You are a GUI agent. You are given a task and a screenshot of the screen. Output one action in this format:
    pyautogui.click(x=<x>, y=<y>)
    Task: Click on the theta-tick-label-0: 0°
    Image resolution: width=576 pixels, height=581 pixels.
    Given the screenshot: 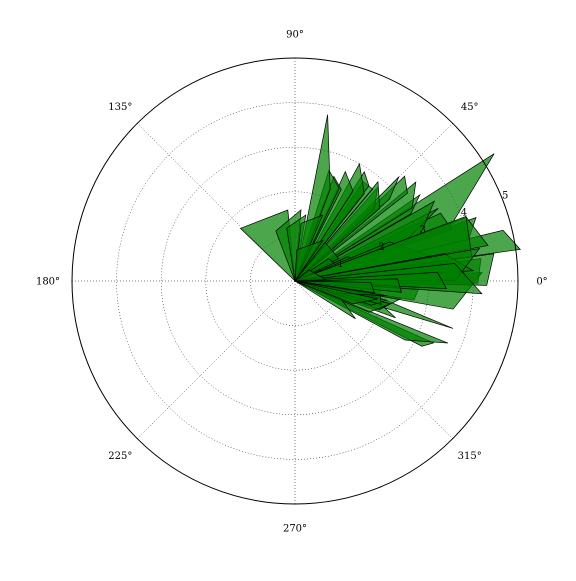 What is the action you would take?
    pyautogui.click(x=541, y=282)
    